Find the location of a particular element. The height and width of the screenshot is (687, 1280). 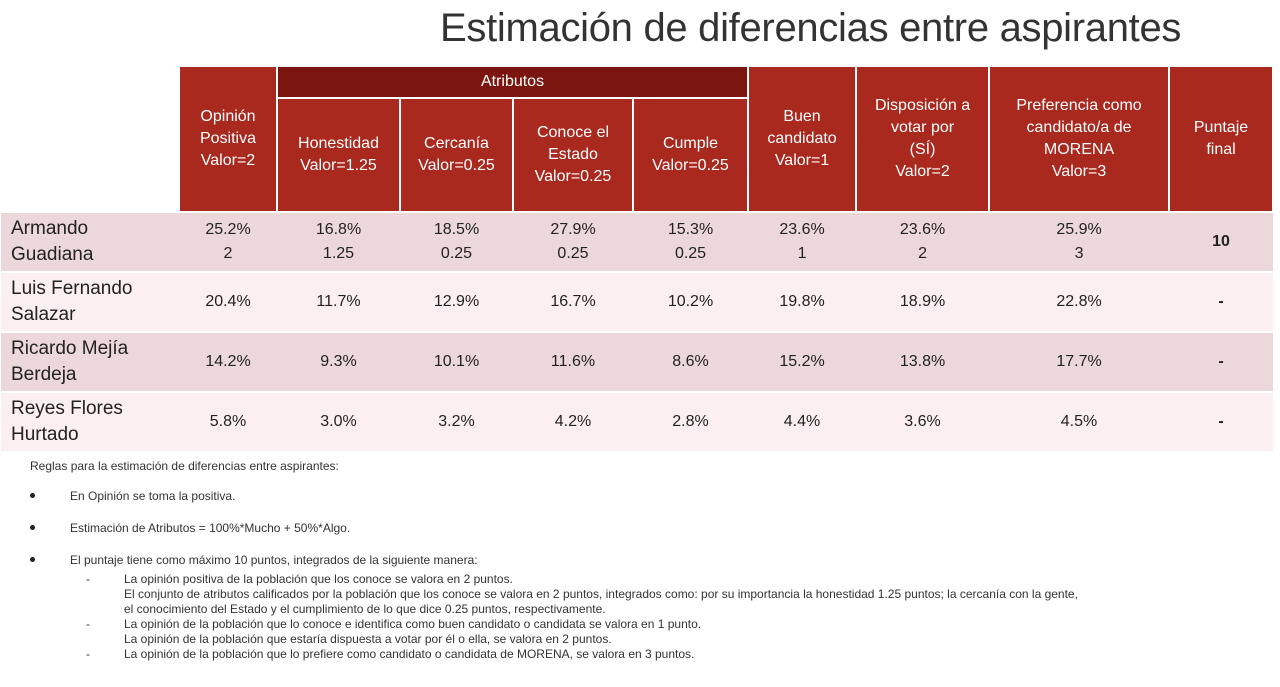

header-conoce-estado: Conoce el Estado Valor=0.25 is located at coordinates (573, 155).